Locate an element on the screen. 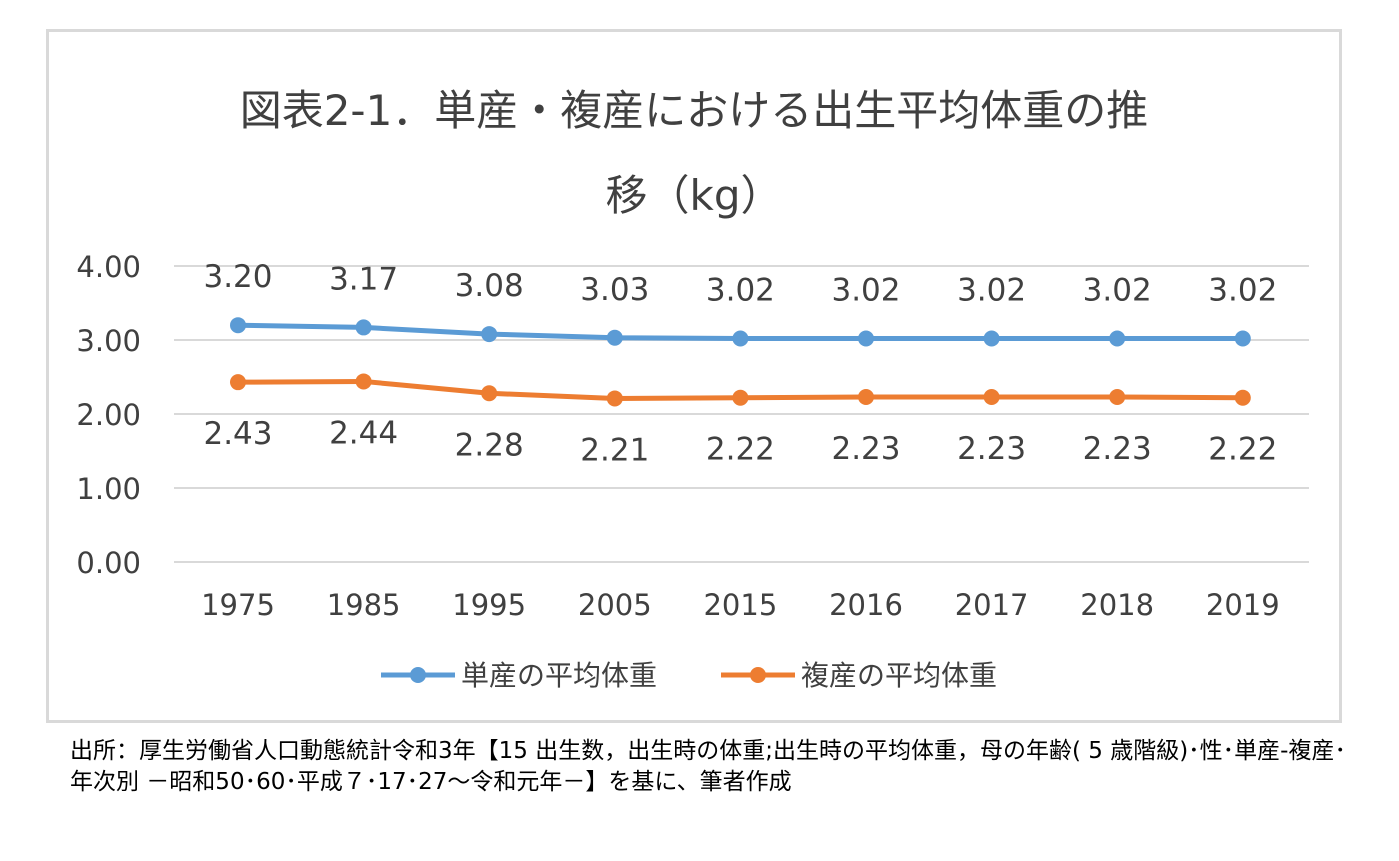 The image size is (1399, 861). x-tick-label: 2016 is located at coordinates (866, 605).